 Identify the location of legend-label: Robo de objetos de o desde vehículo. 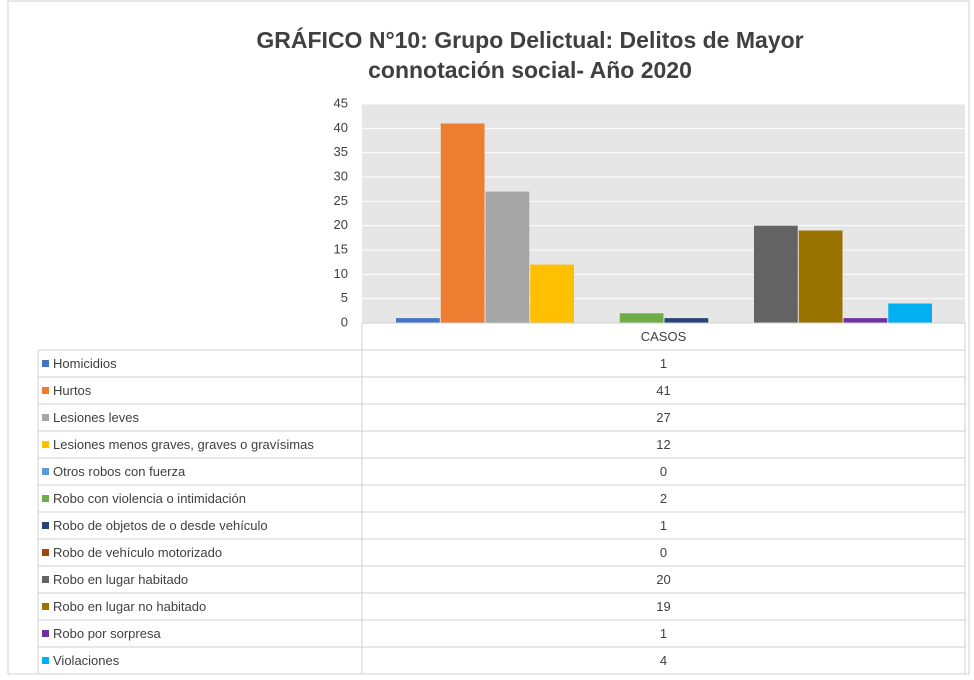
(160, 525).